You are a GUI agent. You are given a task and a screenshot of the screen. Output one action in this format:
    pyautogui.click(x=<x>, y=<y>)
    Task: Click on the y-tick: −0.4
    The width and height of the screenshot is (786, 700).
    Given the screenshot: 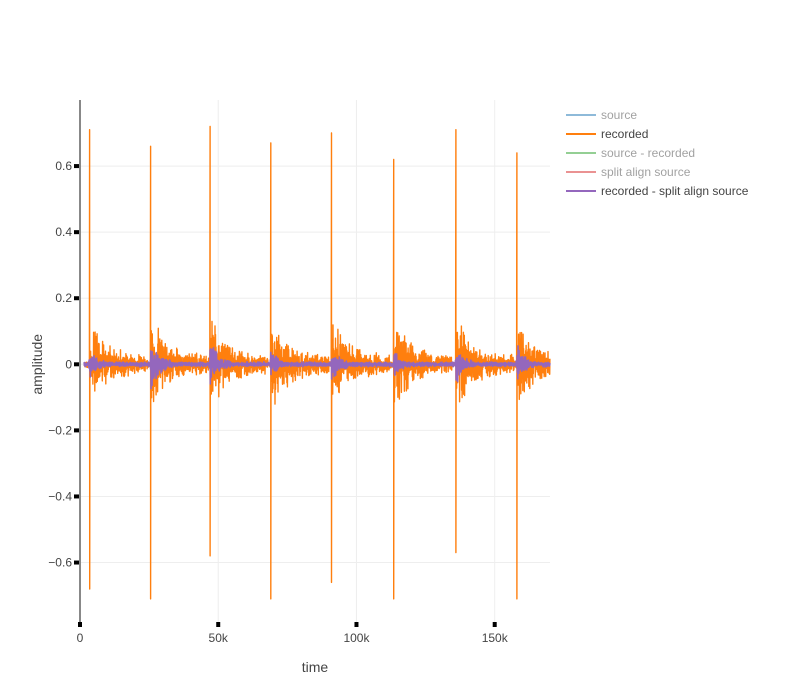 What is the action you would take?
    pyautogui.click(x=63, y=496)
    